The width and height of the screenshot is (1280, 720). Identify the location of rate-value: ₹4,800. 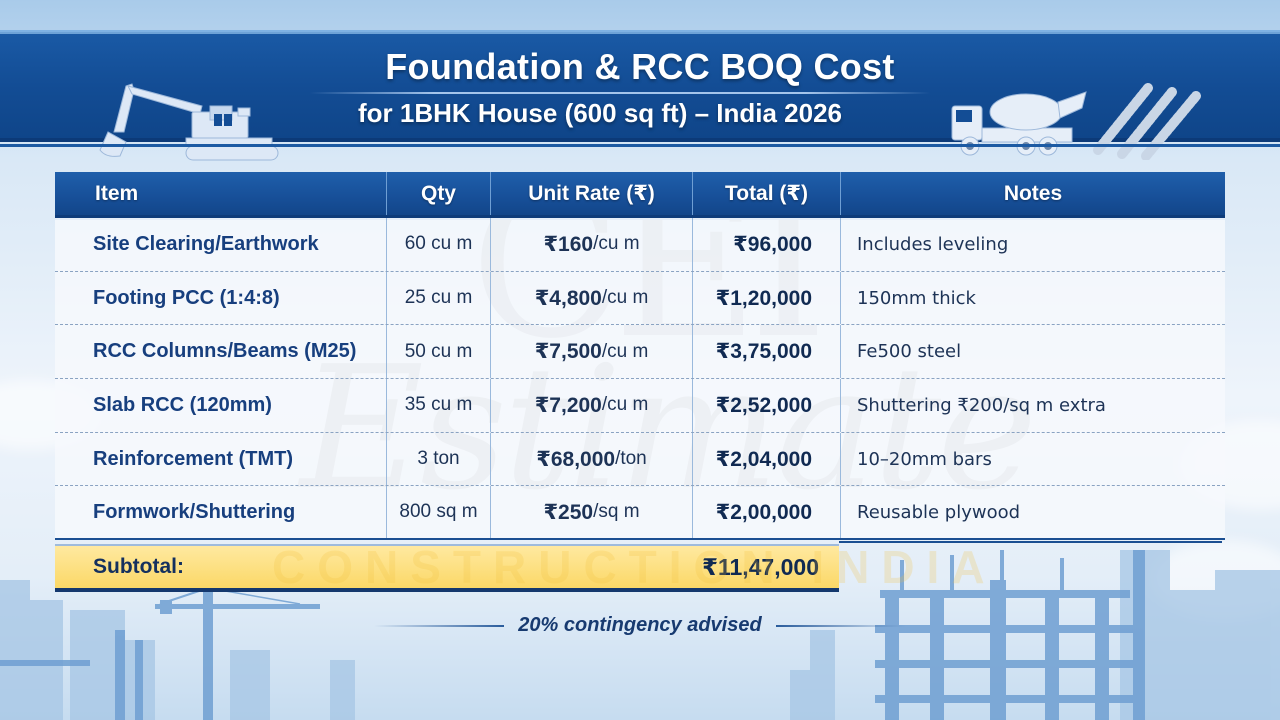
(568, 298).